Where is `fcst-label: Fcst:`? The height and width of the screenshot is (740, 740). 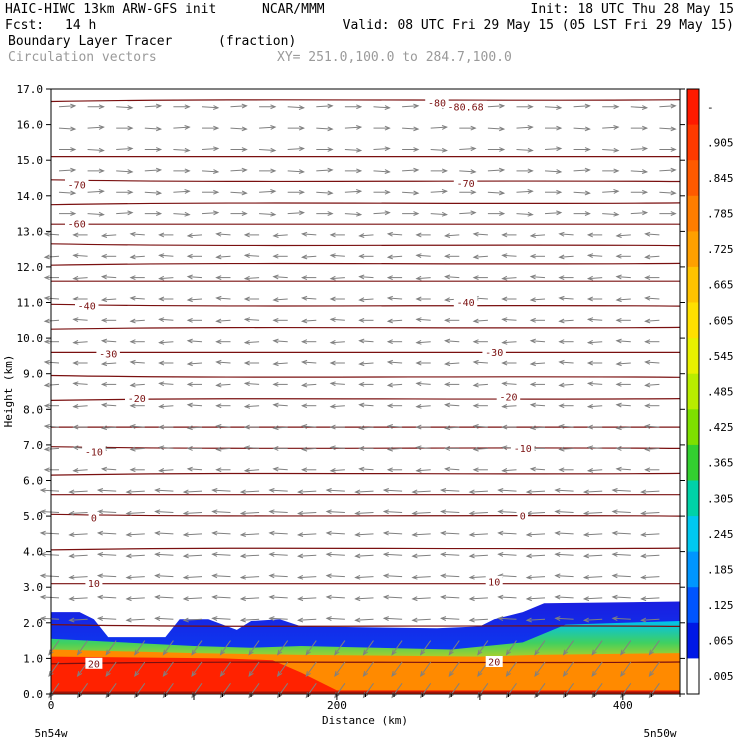 fcst-label: Fcst: is located at coordinates (24, 25).